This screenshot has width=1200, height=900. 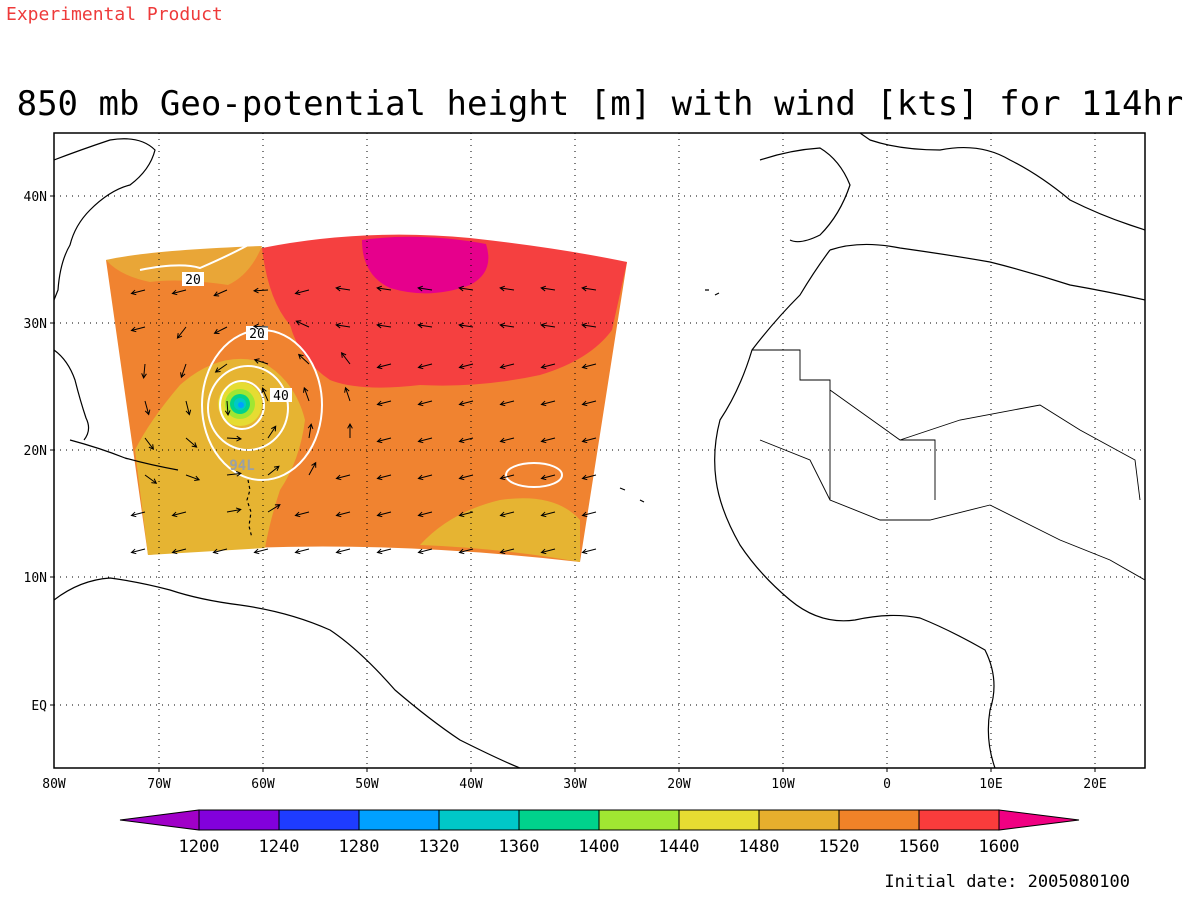 I want to click on lon-tick-label: 30W, so click(x=575, y=784).